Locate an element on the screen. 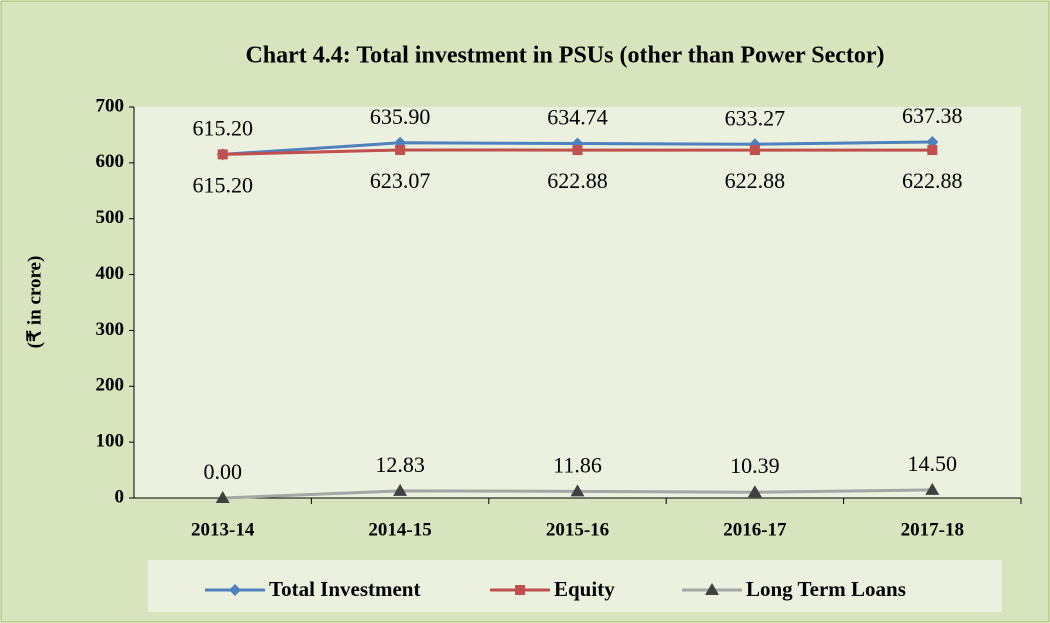 The height and width of the screenshot is (623, 1050). y-tick-label: 200 is located at coordinates (110, 385).